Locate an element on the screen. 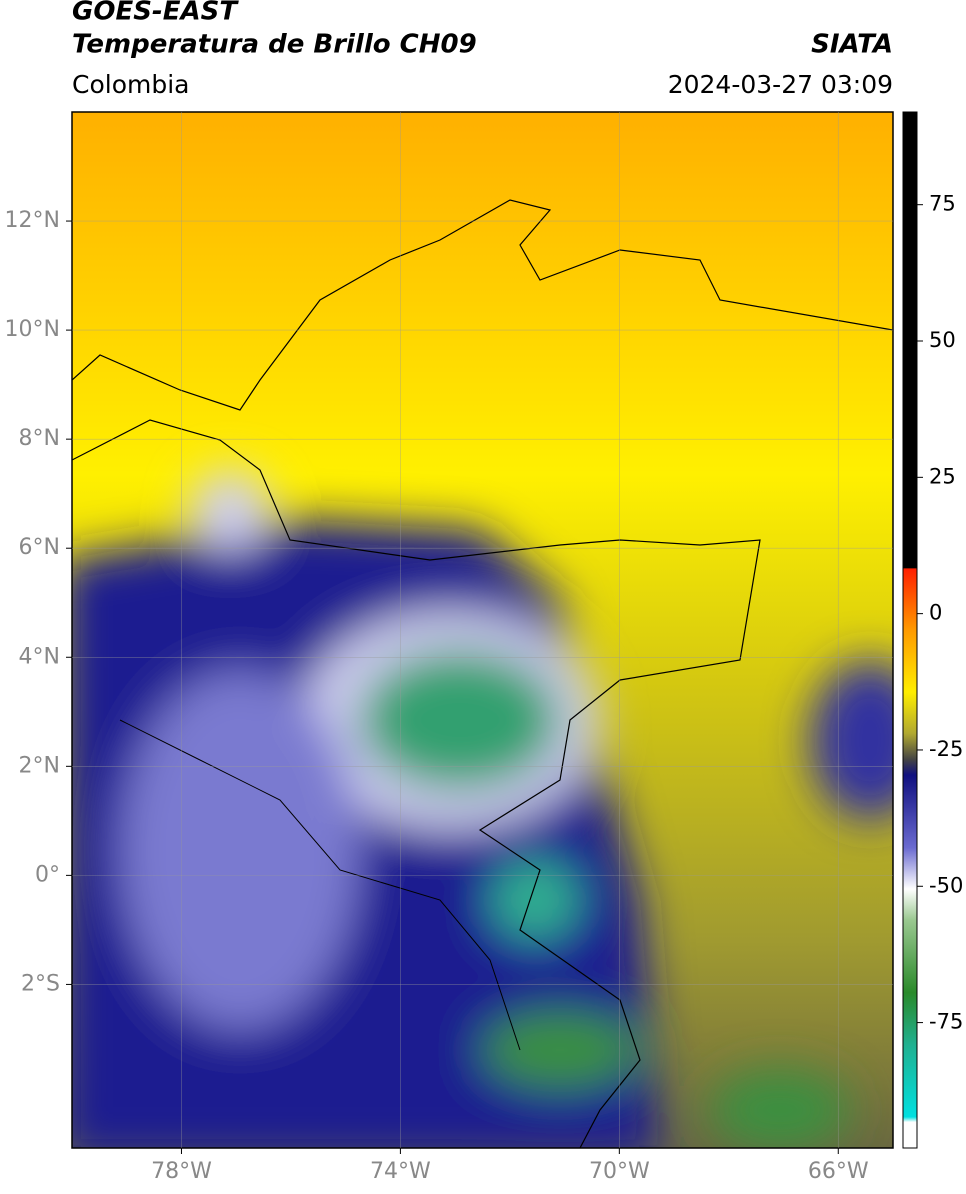  colorbar-tick-label: 0 is located at coordinates (935, 613).